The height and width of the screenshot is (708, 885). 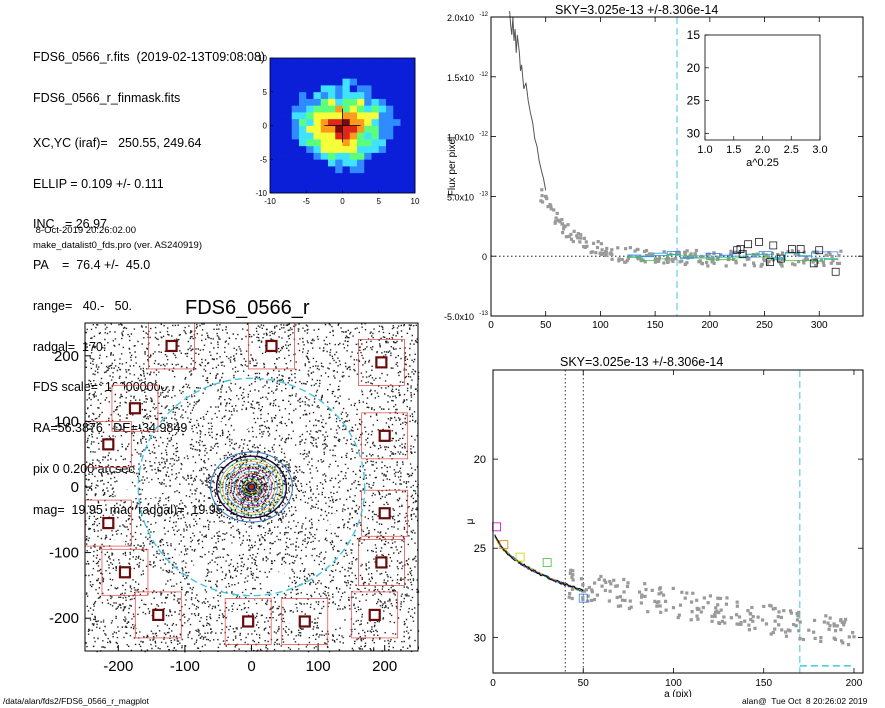 I want to click on mu-profile-line, so click(x=539, y=564).